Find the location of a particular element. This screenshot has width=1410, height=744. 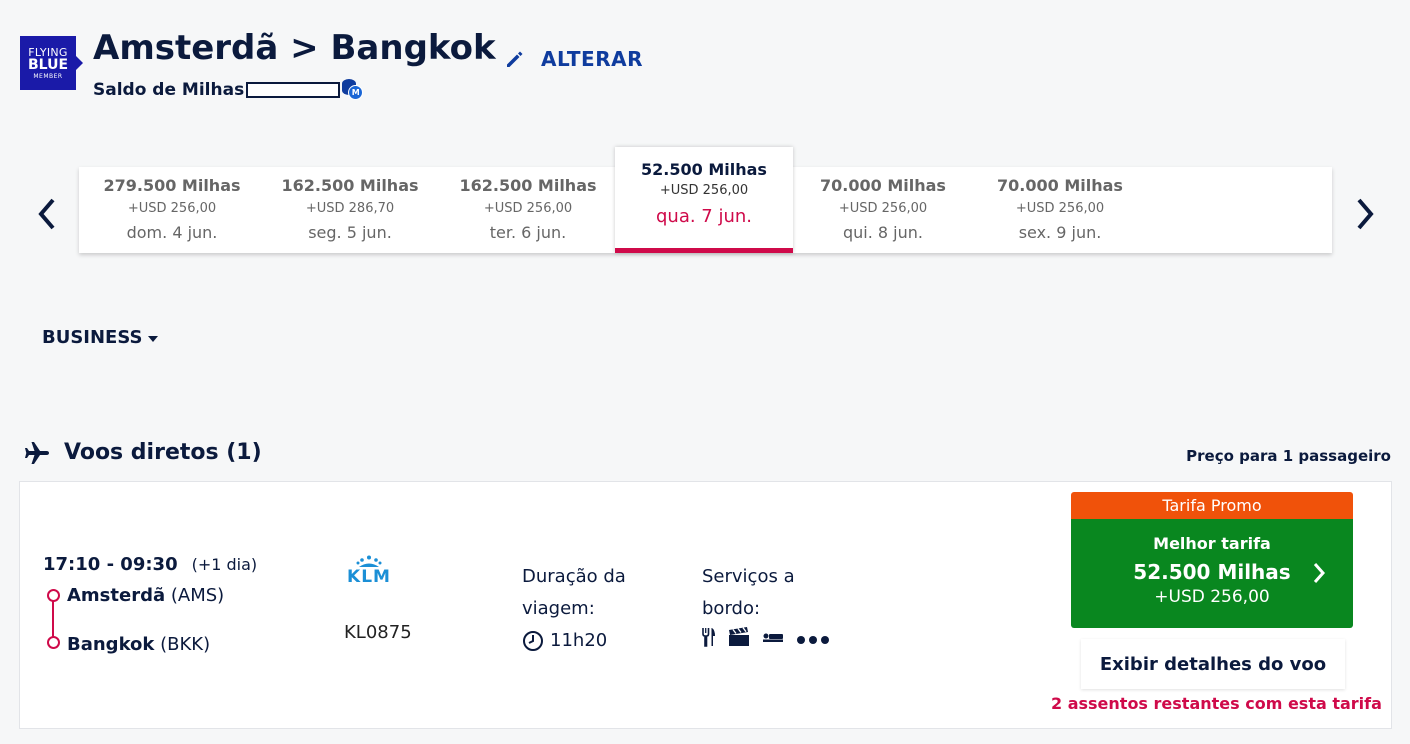

results-header: Voos diretos (1) is located at coordinates (143, 452).